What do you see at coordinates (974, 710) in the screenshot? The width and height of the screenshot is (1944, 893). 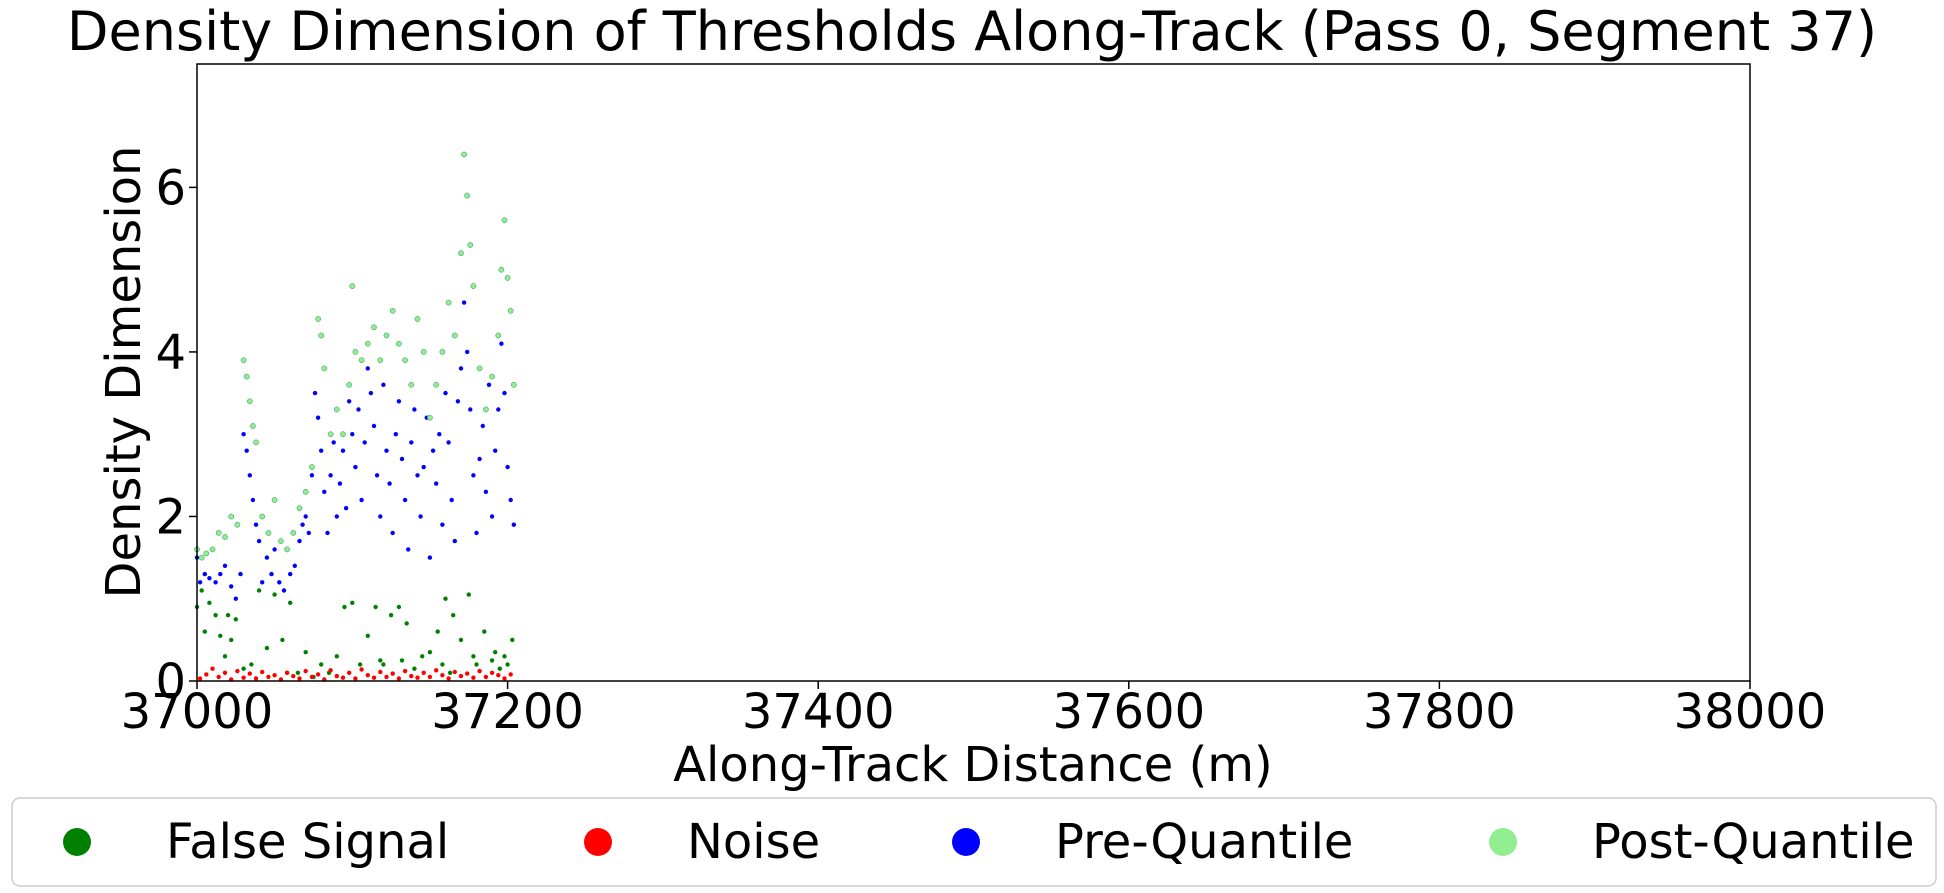 I see `x-axis-ticks: 37000 37200 37400 37600 37800 38000` at bounding box center [974, 710].